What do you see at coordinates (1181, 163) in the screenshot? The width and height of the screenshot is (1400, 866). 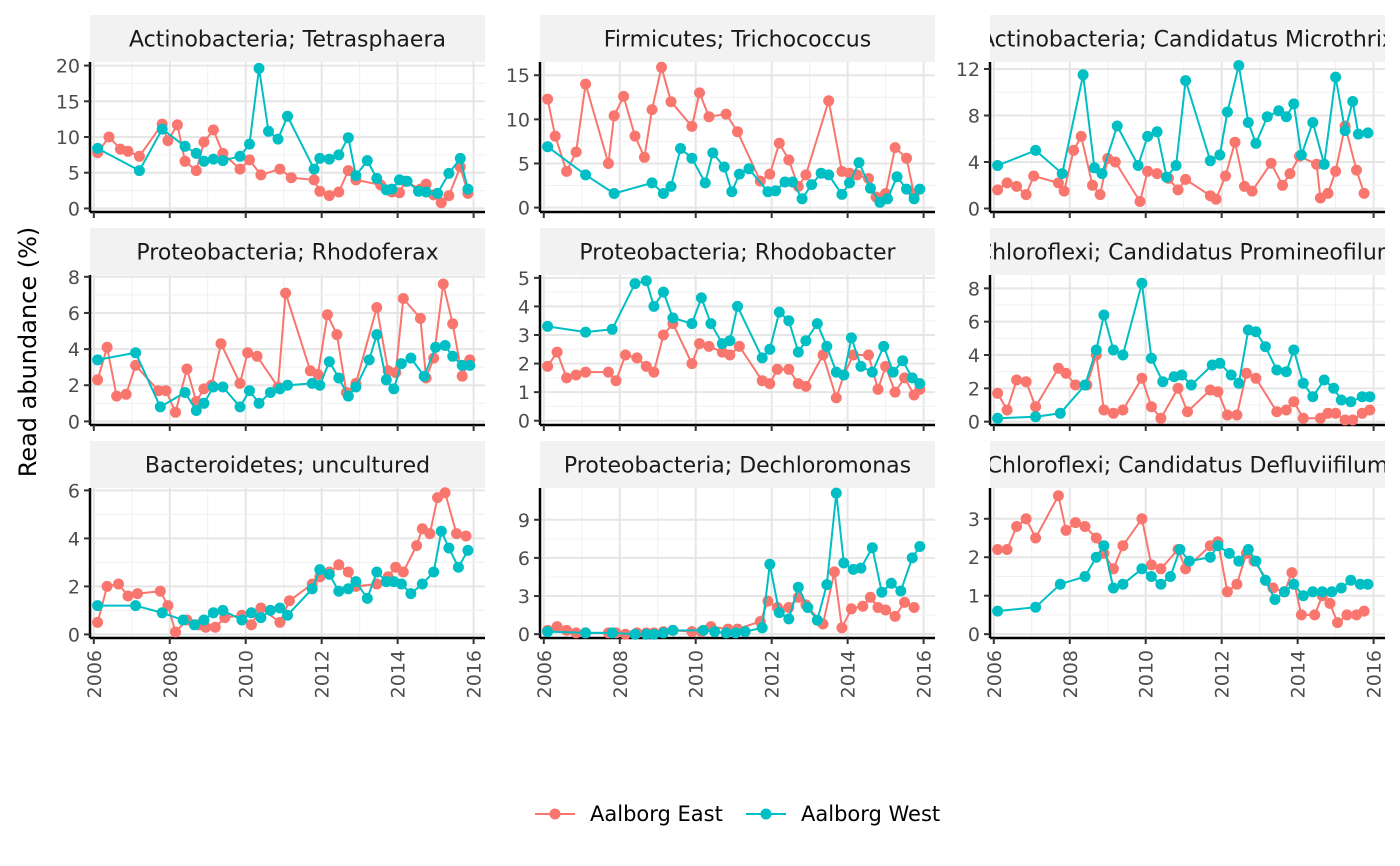 I see `series-aalborg-east` at bounding box center [1181, 163].